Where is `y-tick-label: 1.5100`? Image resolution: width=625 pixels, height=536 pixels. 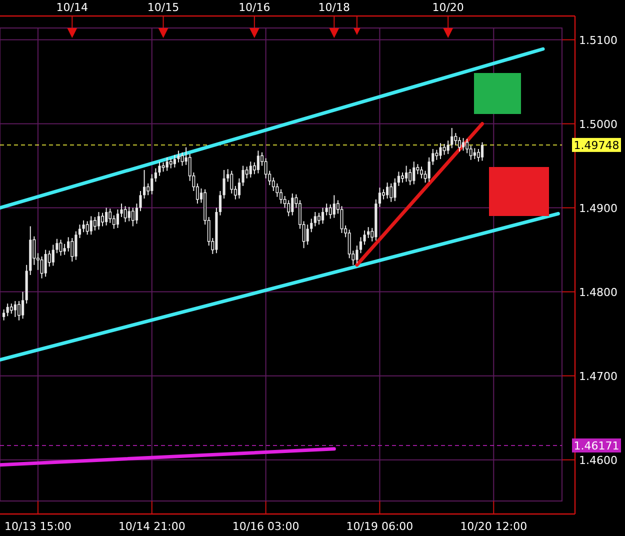
y-tick-label: 1.5100 is located at coordinates (598, 40).